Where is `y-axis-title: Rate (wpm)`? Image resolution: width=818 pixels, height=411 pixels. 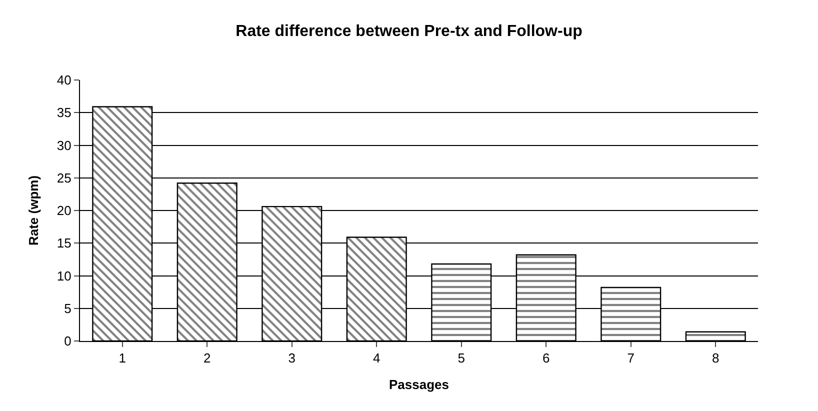
y-axis-title: Rate (wpm) is located at coordinates (33, 210).